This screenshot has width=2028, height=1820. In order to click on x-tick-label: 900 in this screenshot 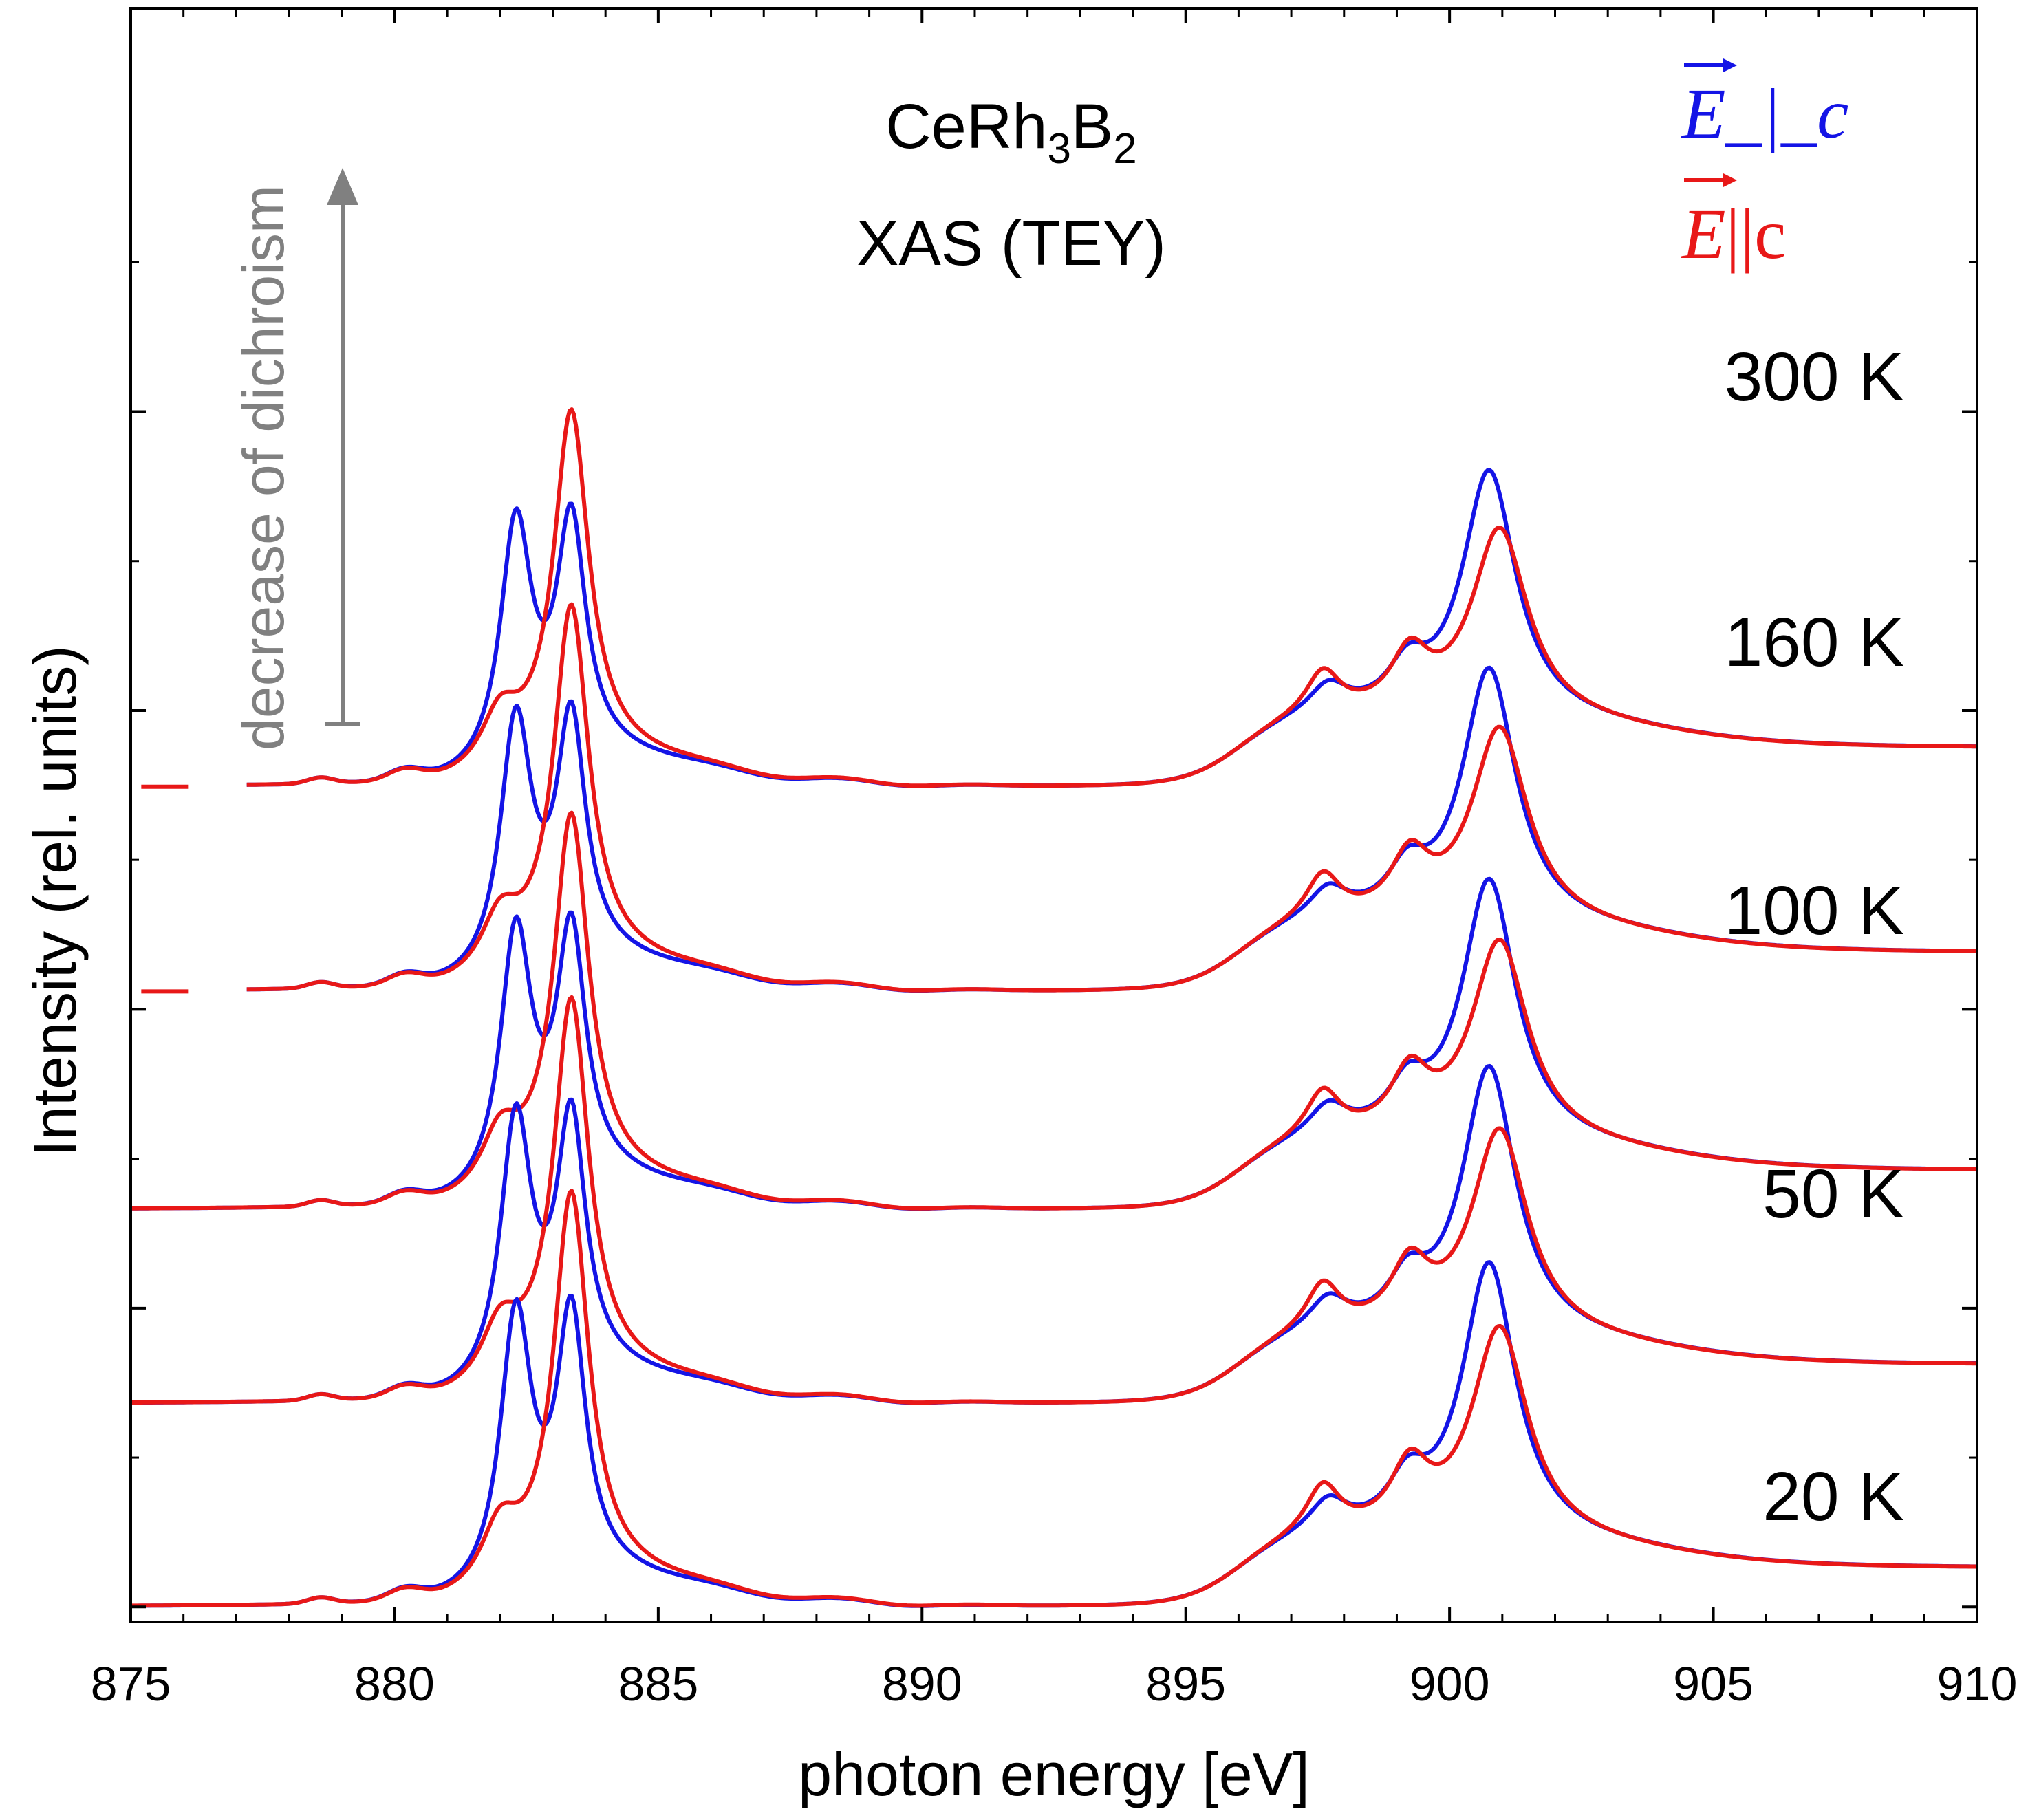, I will do `click(1450, 1684)`.